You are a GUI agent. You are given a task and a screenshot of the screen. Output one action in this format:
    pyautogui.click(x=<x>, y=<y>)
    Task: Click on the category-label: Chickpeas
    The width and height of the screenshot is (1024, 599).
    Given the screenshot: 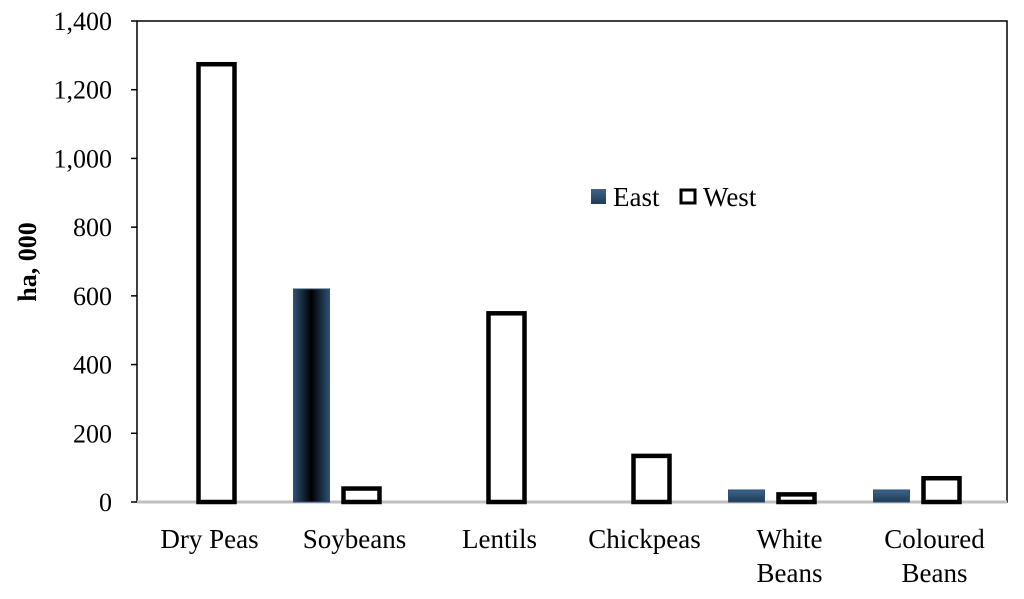 What is the action you would take?
    pyautogui.click(x=644, y=539)
    